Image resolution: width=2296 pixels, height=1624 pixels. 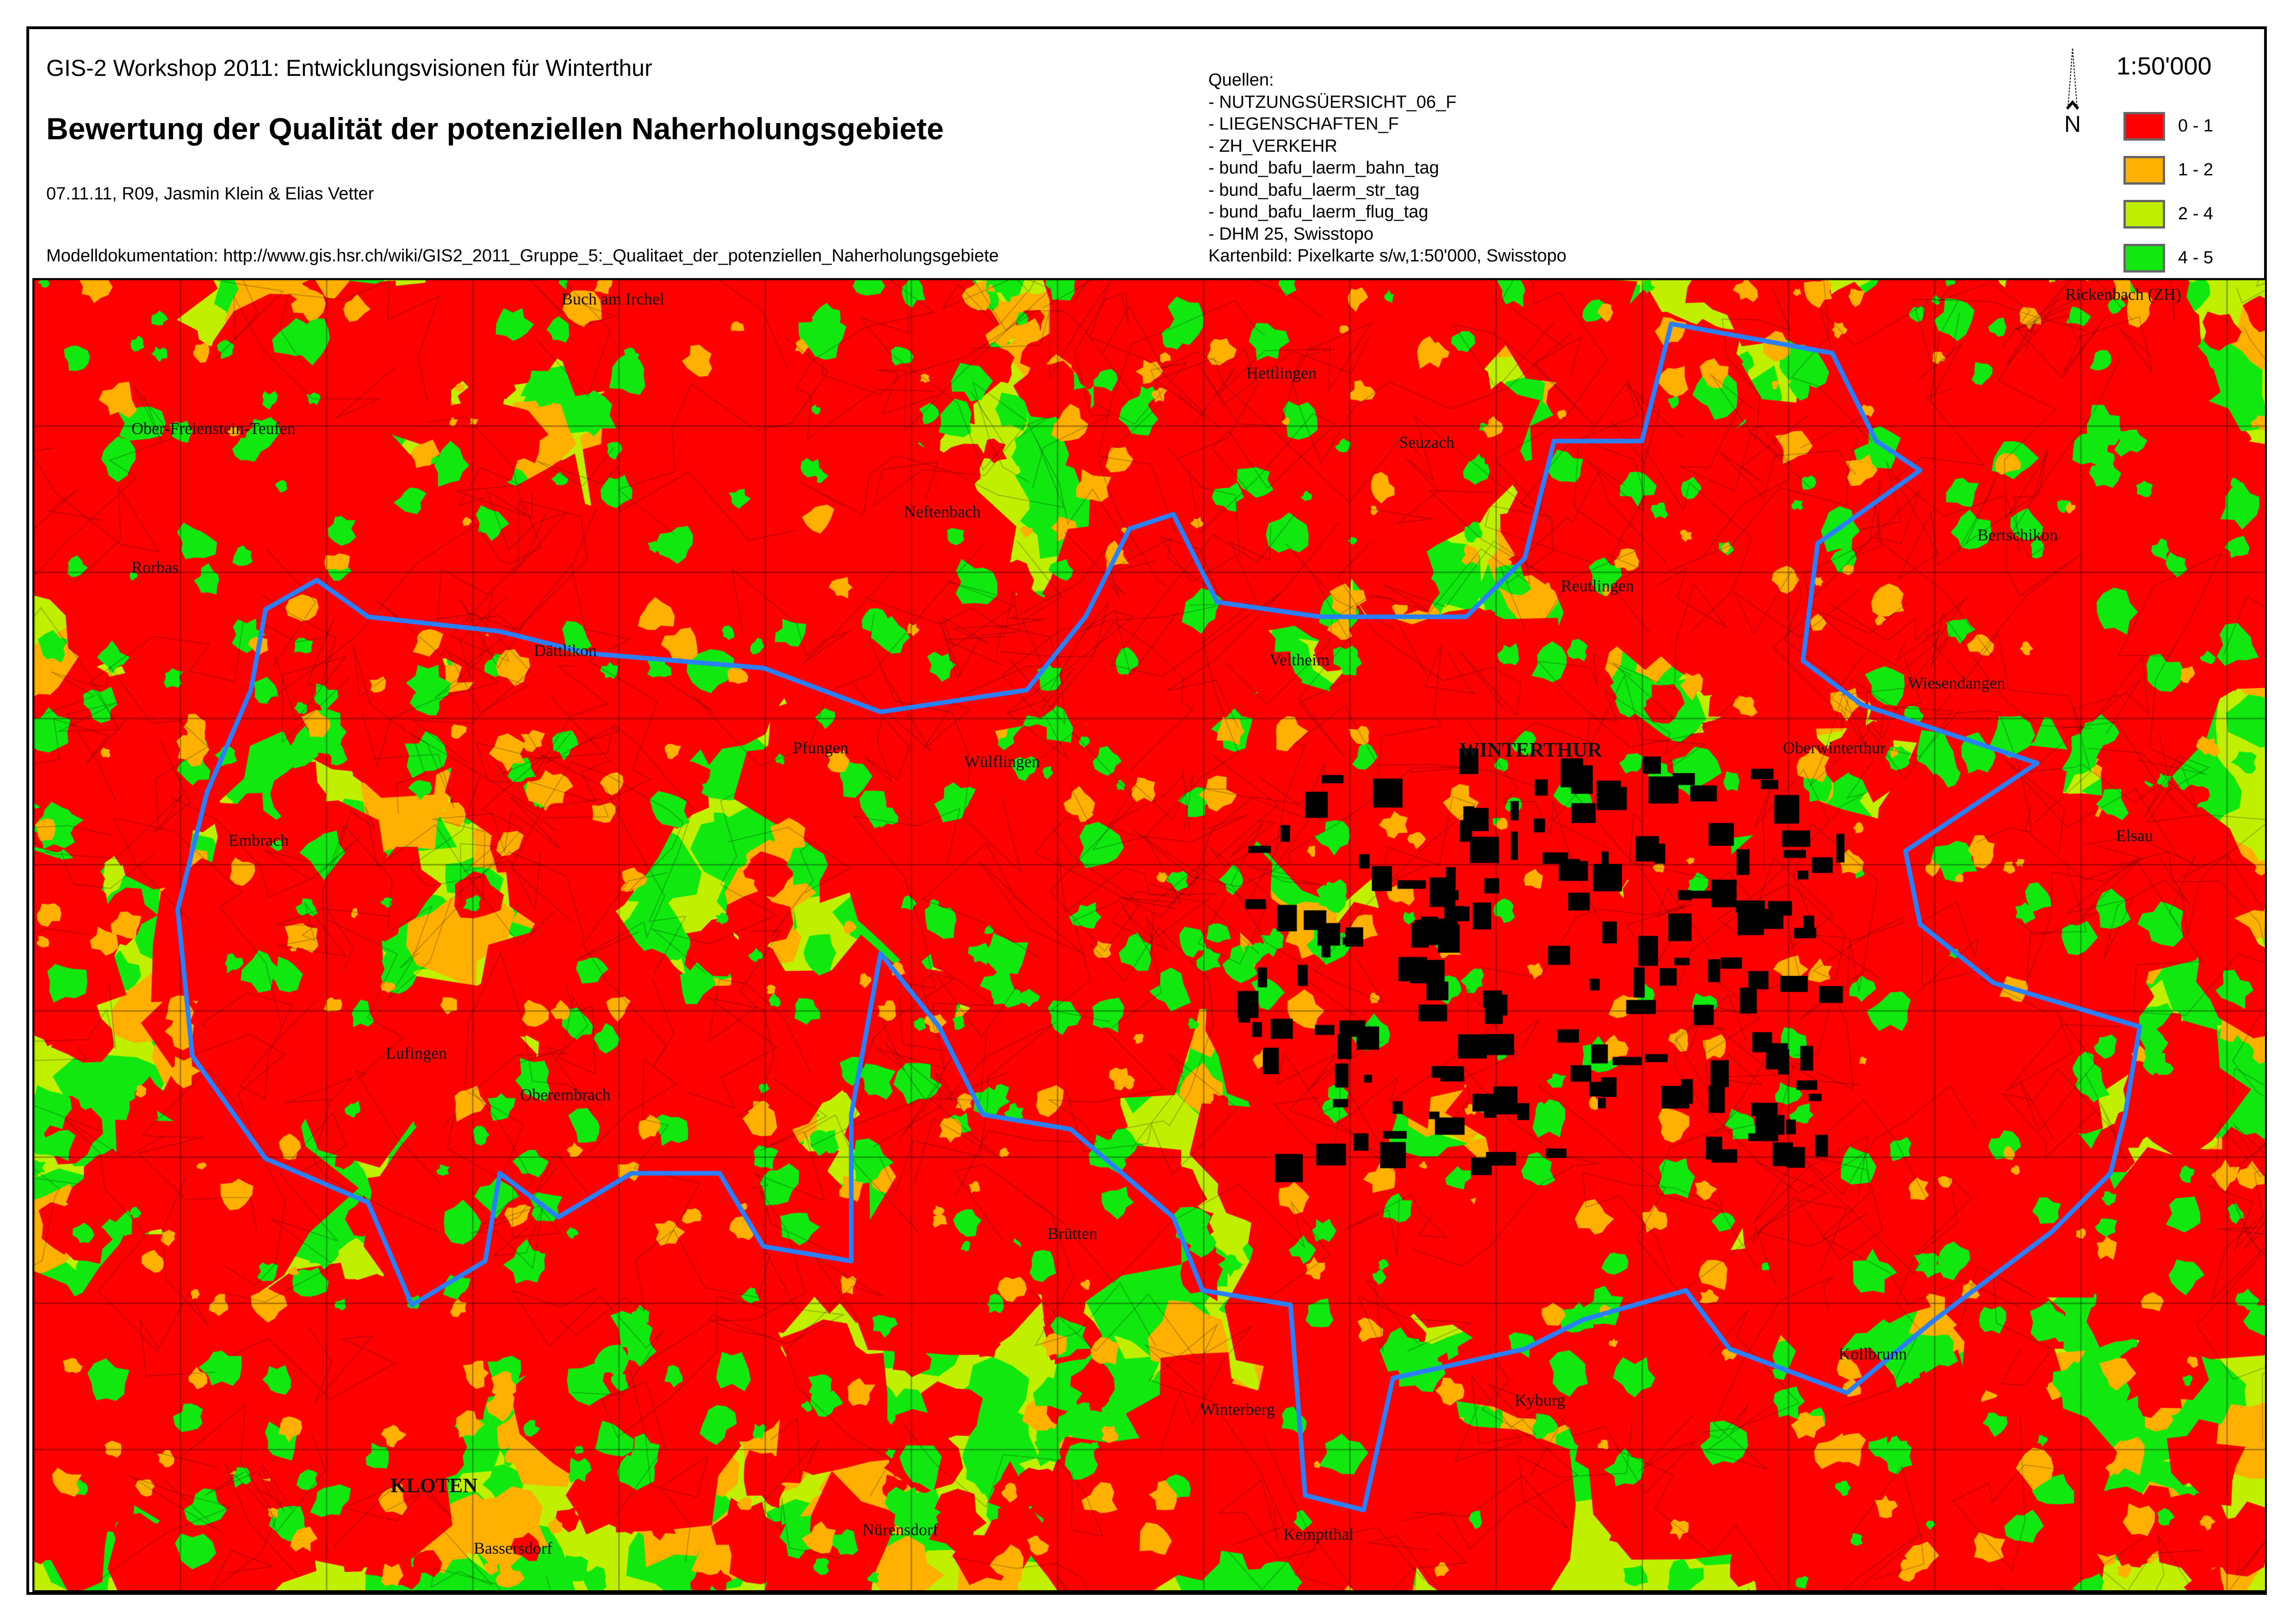 What do you see at coordinates (1303, 124) in the screenshot?
I see `source-item: - LIEGENSCHAFTEN_F` at bounding box center [1303, 124].